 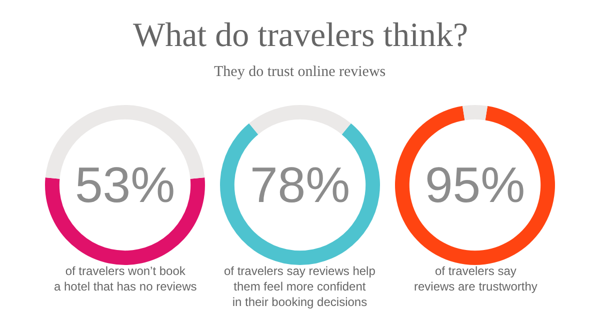 What do you see at coordinates (300, 72) in the screenshot?
I see `text: They do trust online reviews` at bounding box center [300, 72].